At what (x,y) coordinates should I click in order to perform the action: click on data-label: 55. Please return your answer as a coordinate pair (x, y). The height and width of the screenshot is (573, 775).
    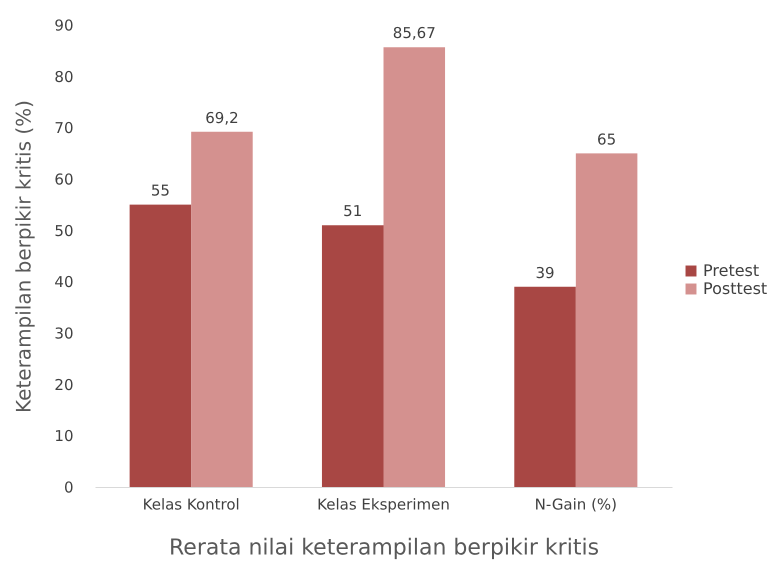
    Looking at the image, I should click on (160, 191).